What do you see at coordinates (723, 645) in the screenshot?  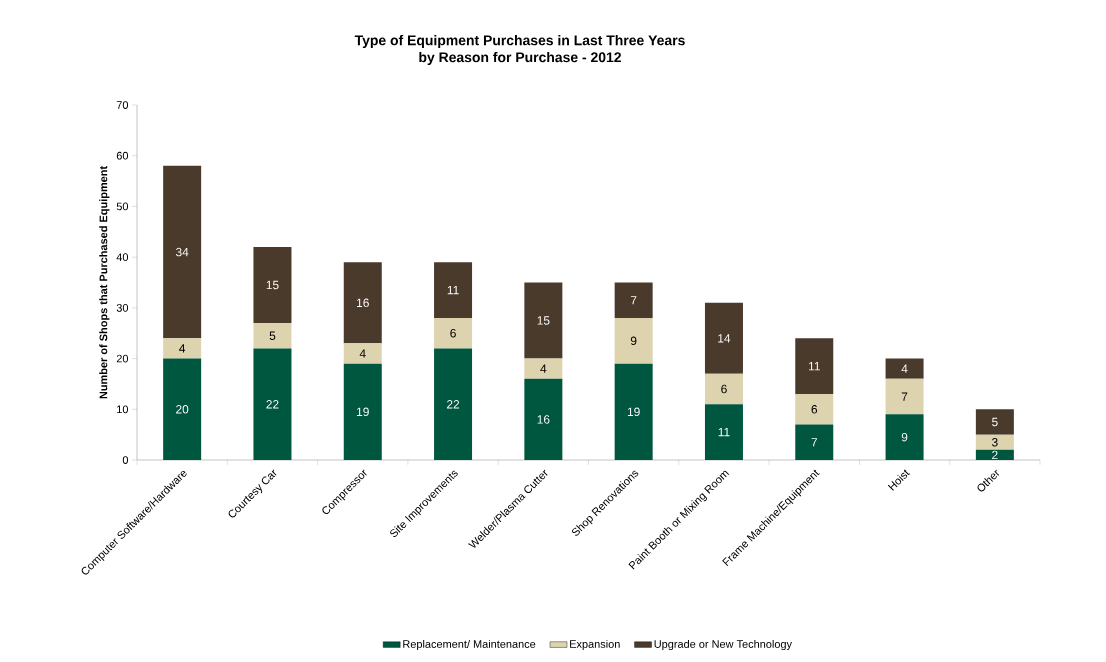 I see `legend-label: Upgrade or New Technology` at bounding box center [723, 645].